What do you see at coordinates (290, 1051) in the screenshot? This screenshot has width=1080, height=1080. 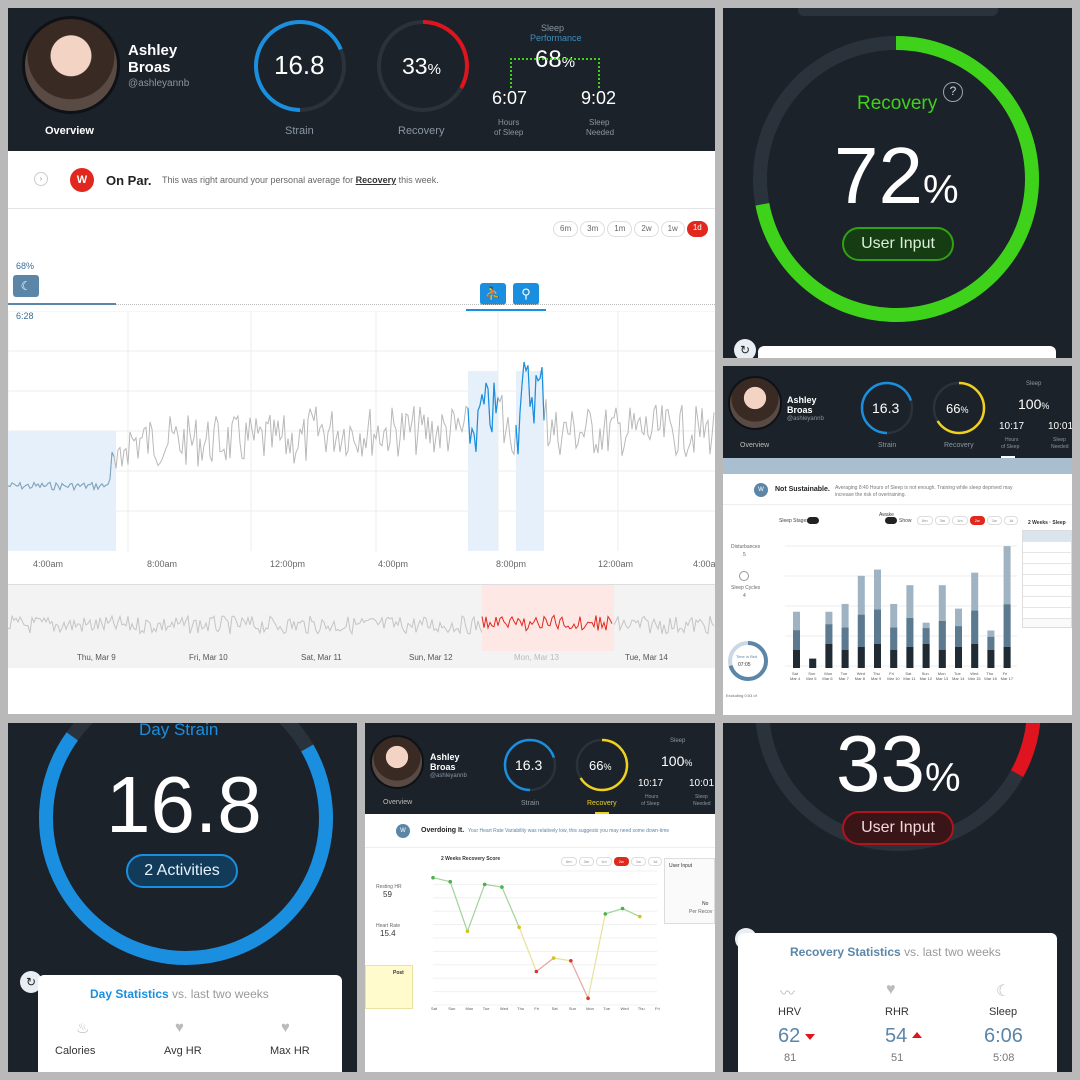 I see `stat-maxhr-label: Max HR` at bounding box center [290, 1051].